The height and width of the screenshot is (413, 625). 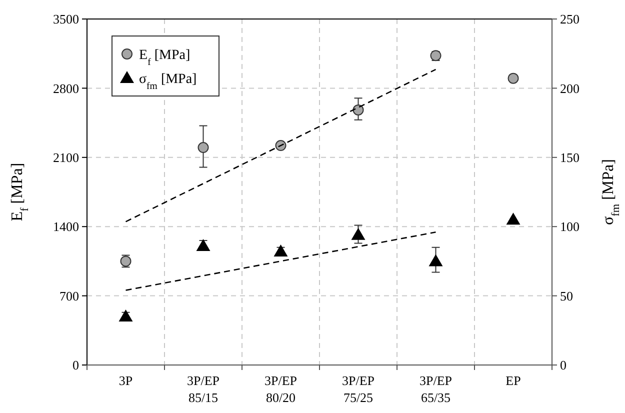 What do you see at coordinates (168, 82) in the screenshot?
I see `legend-label: σ$_{fm}$ [MPa]` at bounding box center [168, 82].